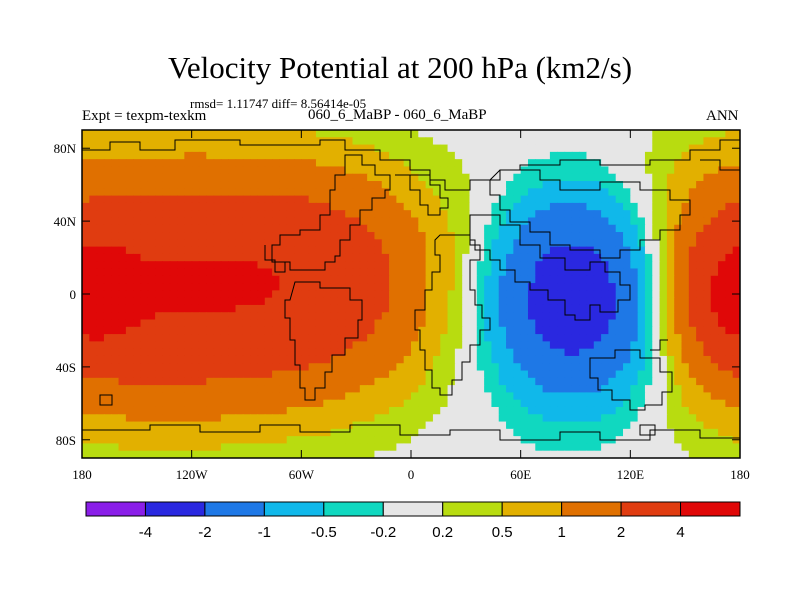 The height and width of the screenshot is (600, 800). What do you see at coordinates (294, 509) in the screenshot?
I see `colorbar-swatch` at bounding box center [294, 509].